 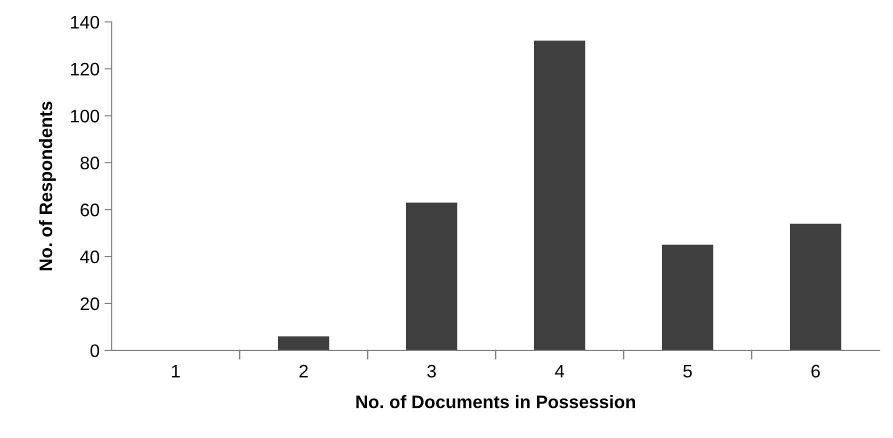 What do you see at coordinates (431, 371) in the screenshot?
I see `x-tick-label: 3` at bounding box center [431, 371].